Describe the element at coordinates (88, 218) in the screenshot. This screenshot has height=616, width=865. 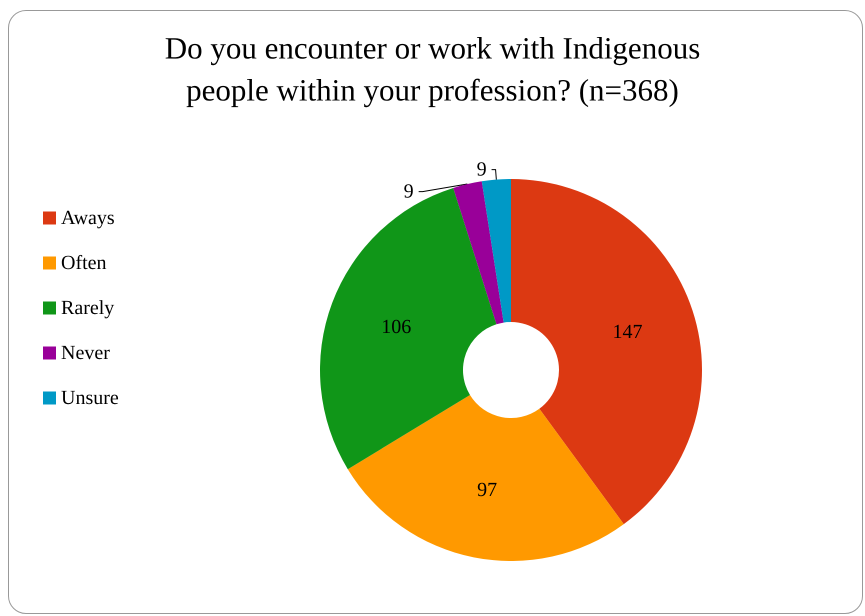
I see `legend-label: Aways` at that location.